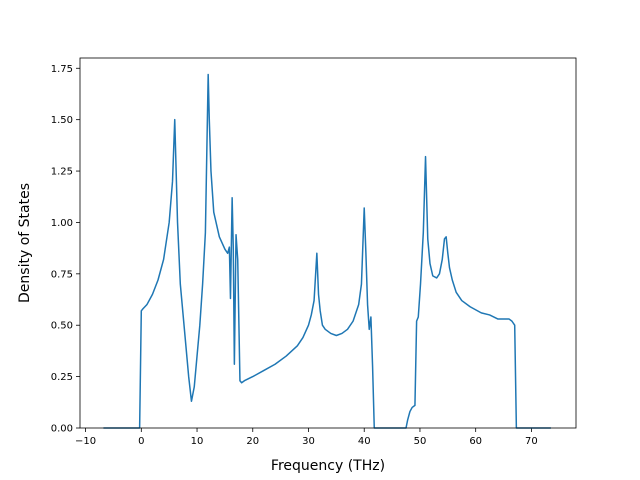 This screenshot has width=640, height=480. What do you see at coordinates (62, 172) in the screenshot?
I see `y-tick-label: 1.25` at bounding box center [62, 172].